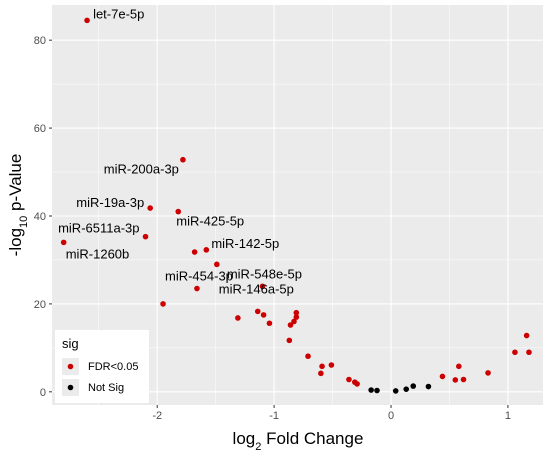 The image size is (550, 453). I want to click on point-label-let-7e-5p: let-7e-5p, so click(118, 13).